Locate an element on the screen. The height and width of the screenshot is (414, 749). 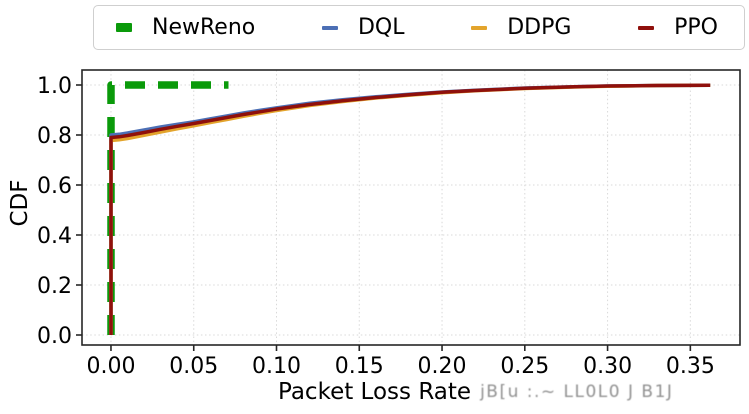
legend-item-dql: DQL is located at coordinates (363, 27).